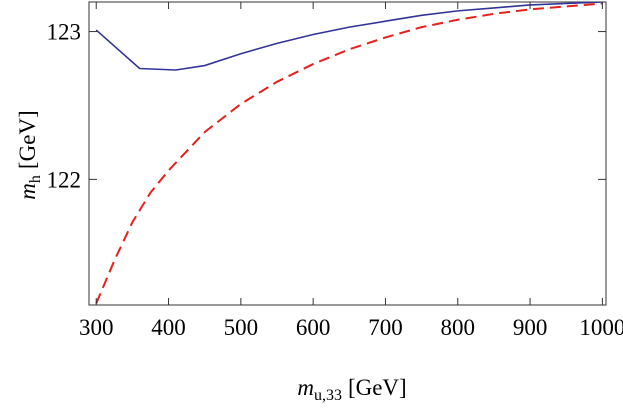 The width and height of the screenshot is (623, 417). Describe the element at coordinates (351, 389) in the screenshot. I see `x-axis-label: mu,33 [GeV]` at that location.